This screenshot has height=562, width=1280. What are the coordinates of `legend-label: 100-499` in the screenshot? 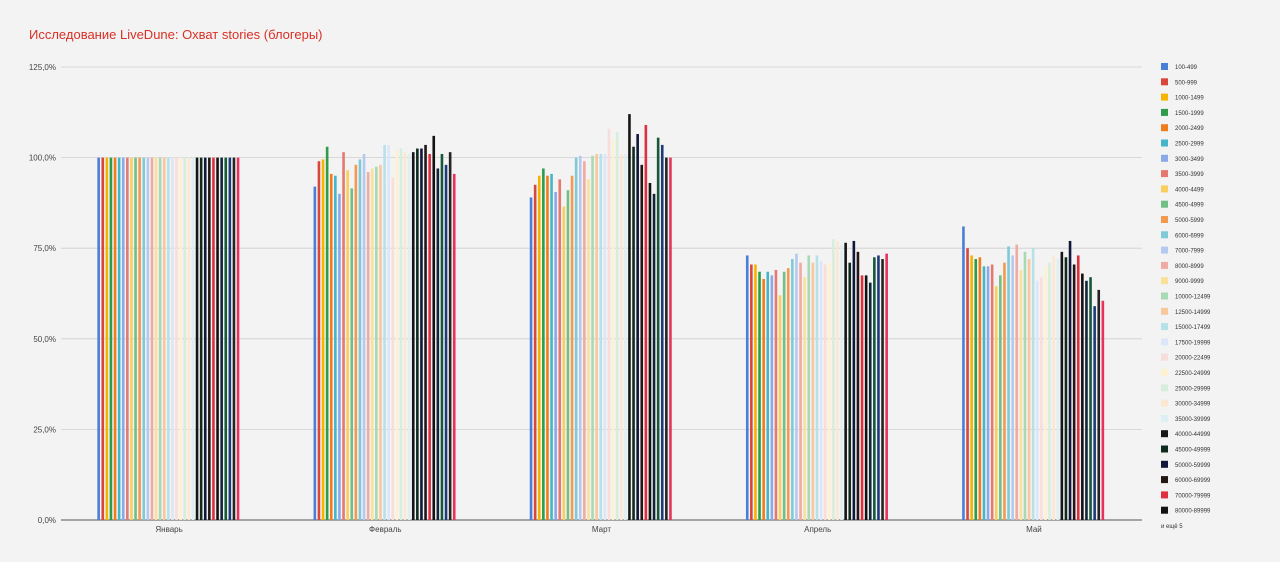 It's located at (1186, 68).